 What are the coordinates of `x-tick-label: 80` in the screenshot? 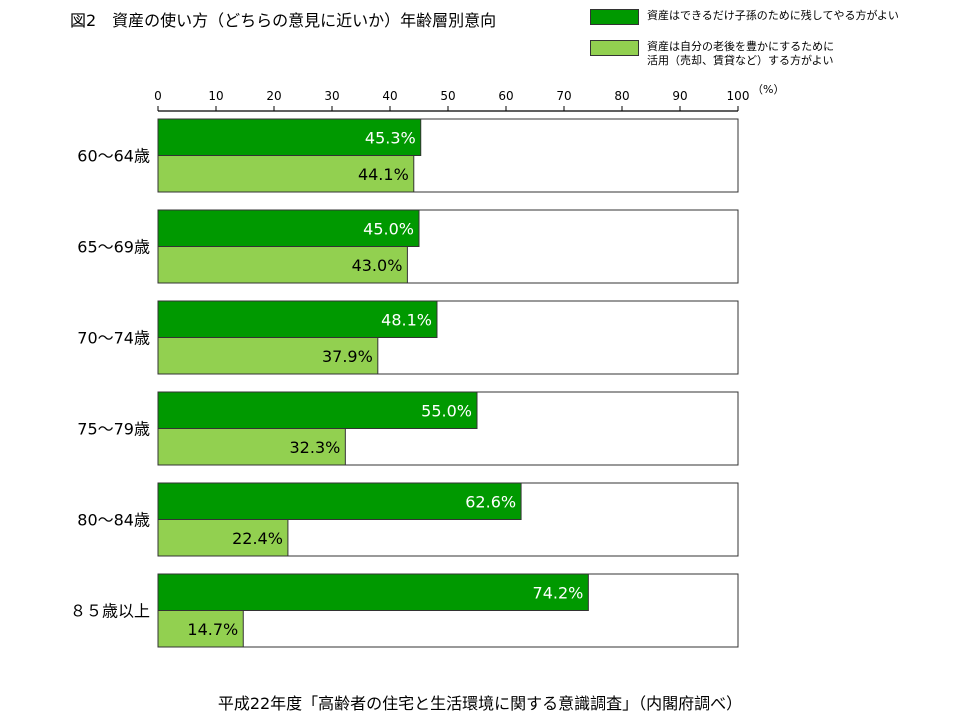 It's located at (621, 96).